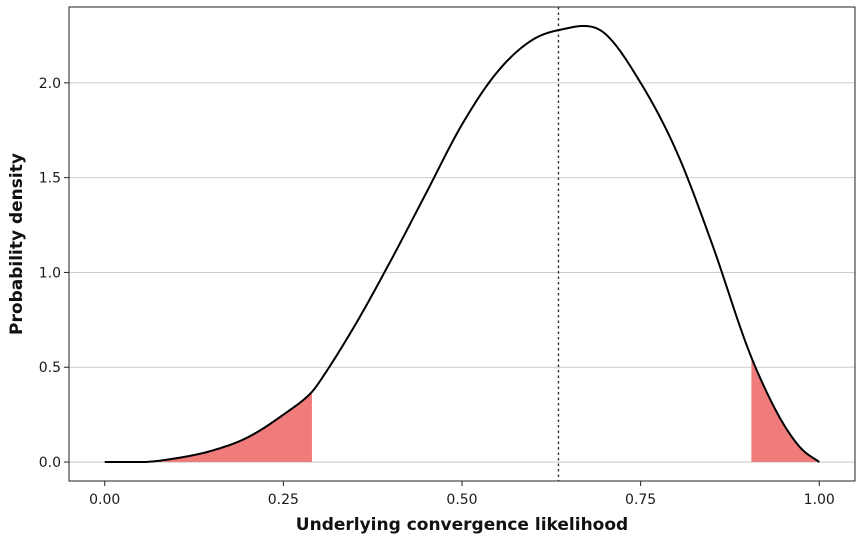 The image size is (856, 540). What do you see at coordinates (50, 273) in the screenshot?
I see `y-tick-label-2: 1.0` at bounding box center [50, 273].